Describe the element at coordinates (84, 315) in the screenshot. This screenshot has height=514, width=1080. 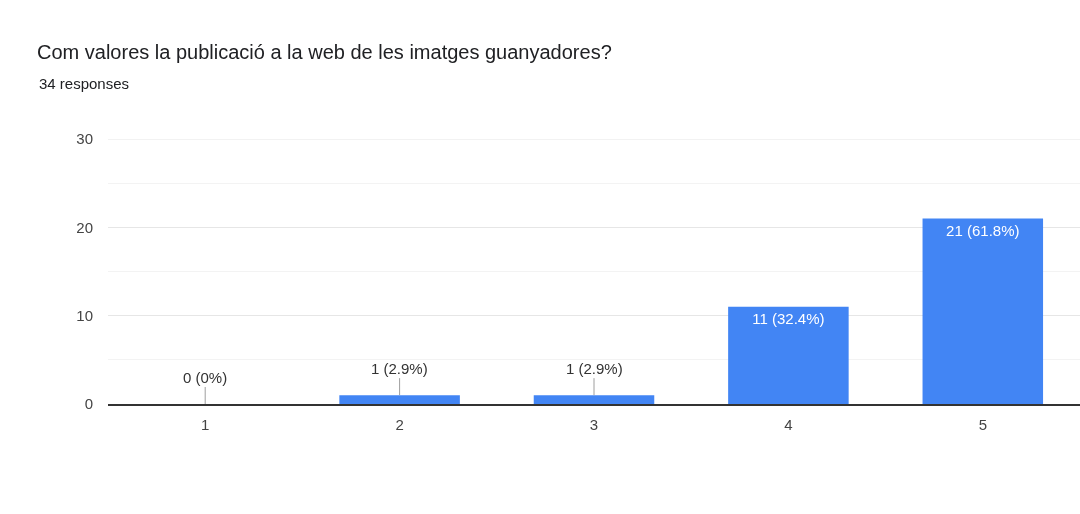
I see `y-tick-label: 10` at that location.